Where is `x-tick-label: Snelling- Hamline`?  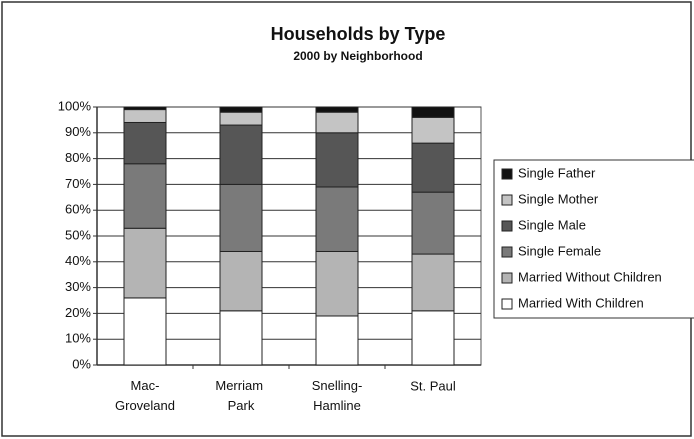 x-tick-label: Snelling- Hamline is located at coordinates (337, 395).